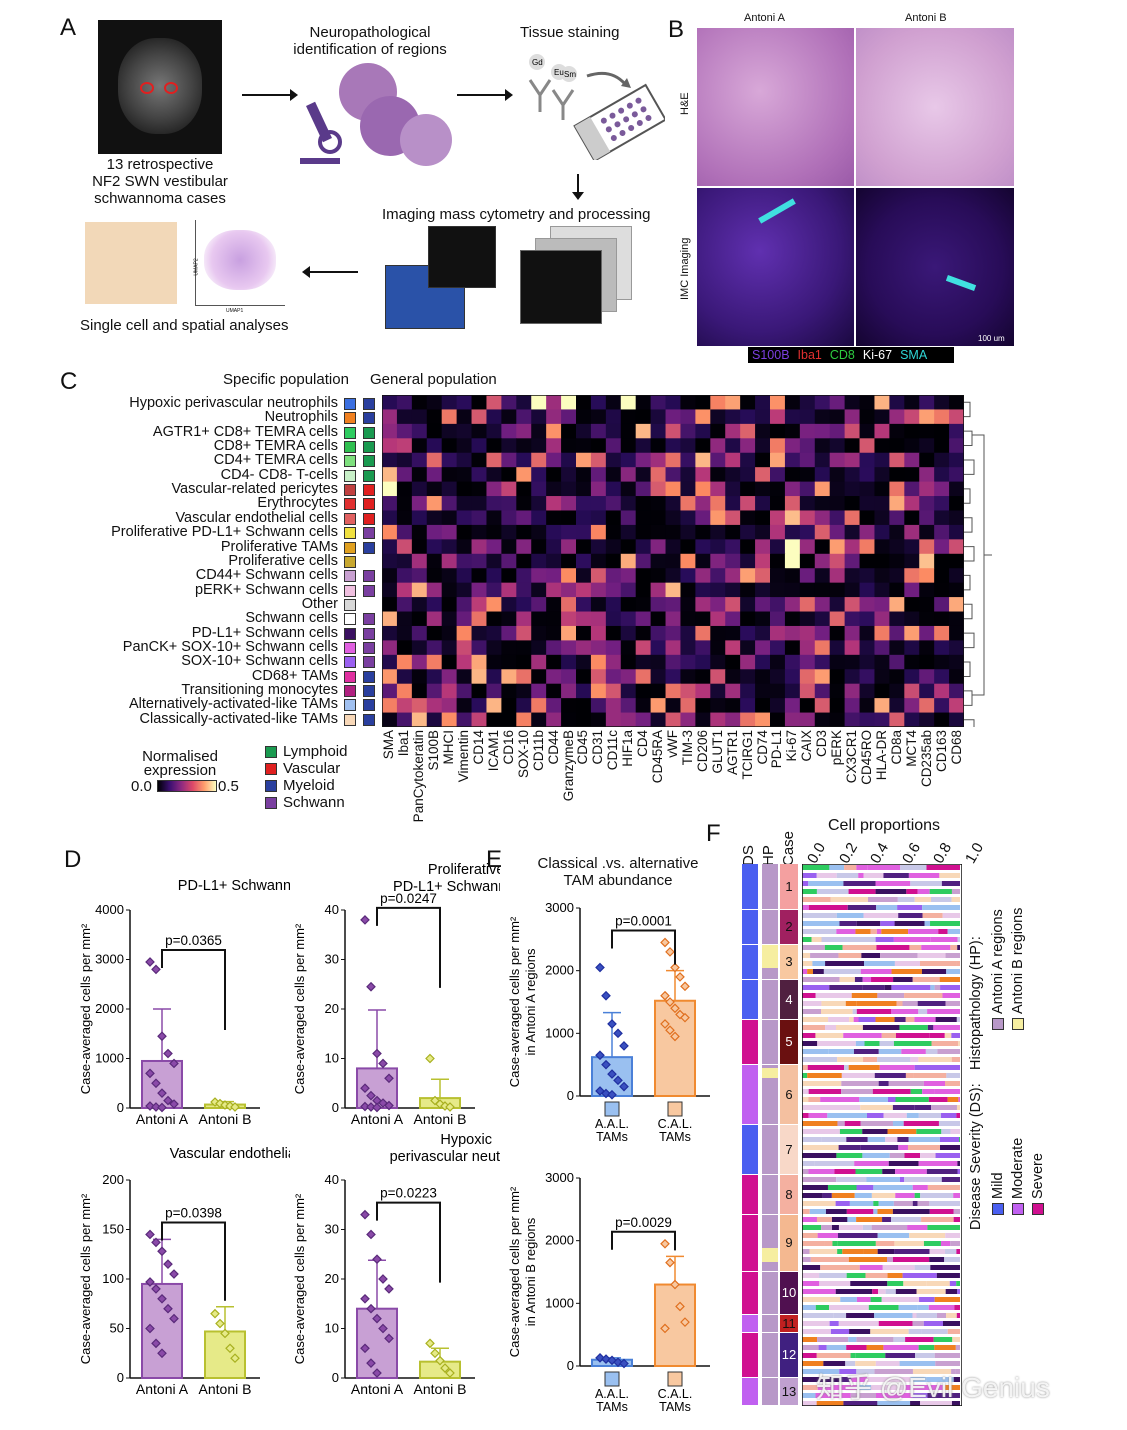 Image resolution: width=1127 pixels, height=1430 pixels. I want to click on population-row-label: Other, so click(319, 603).